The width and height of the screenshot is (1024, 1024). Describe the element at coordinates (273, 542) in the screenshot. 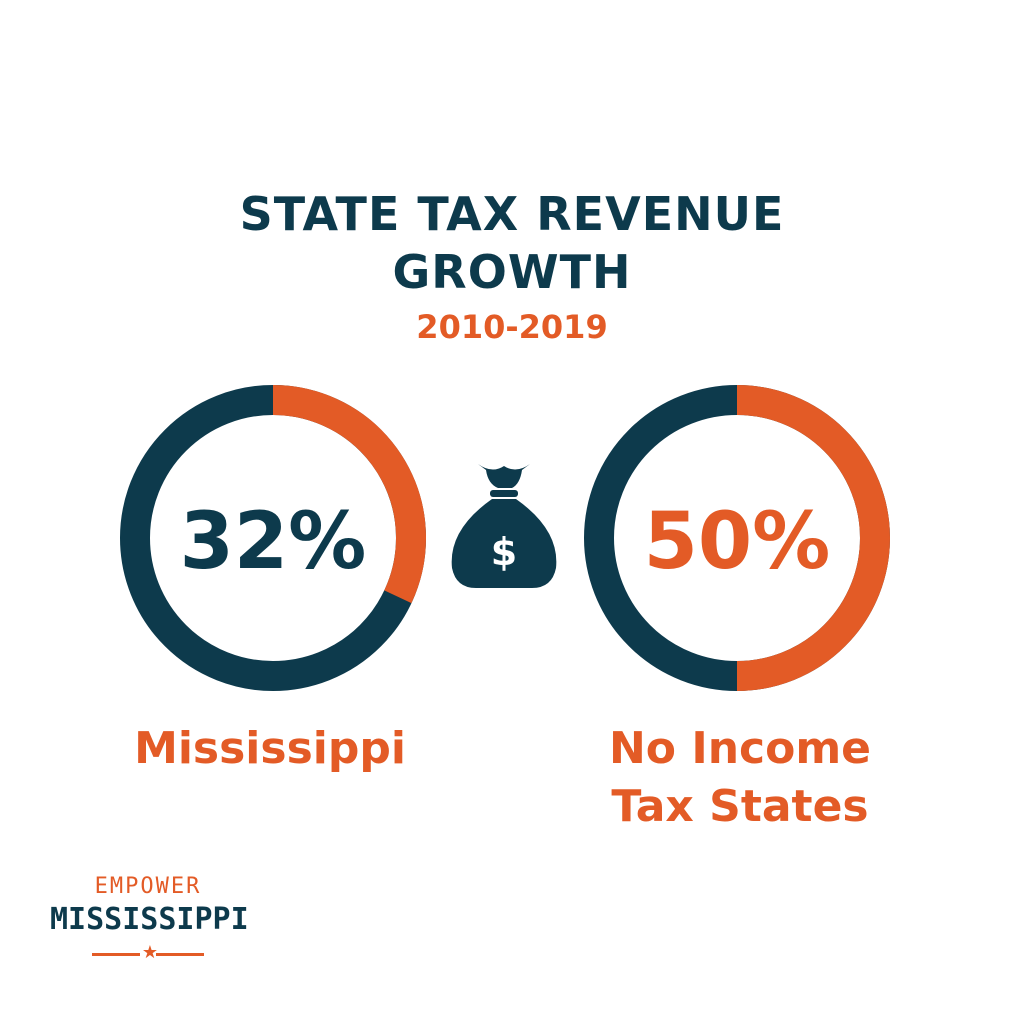

I see `donut-value-label: 32%` at that location.